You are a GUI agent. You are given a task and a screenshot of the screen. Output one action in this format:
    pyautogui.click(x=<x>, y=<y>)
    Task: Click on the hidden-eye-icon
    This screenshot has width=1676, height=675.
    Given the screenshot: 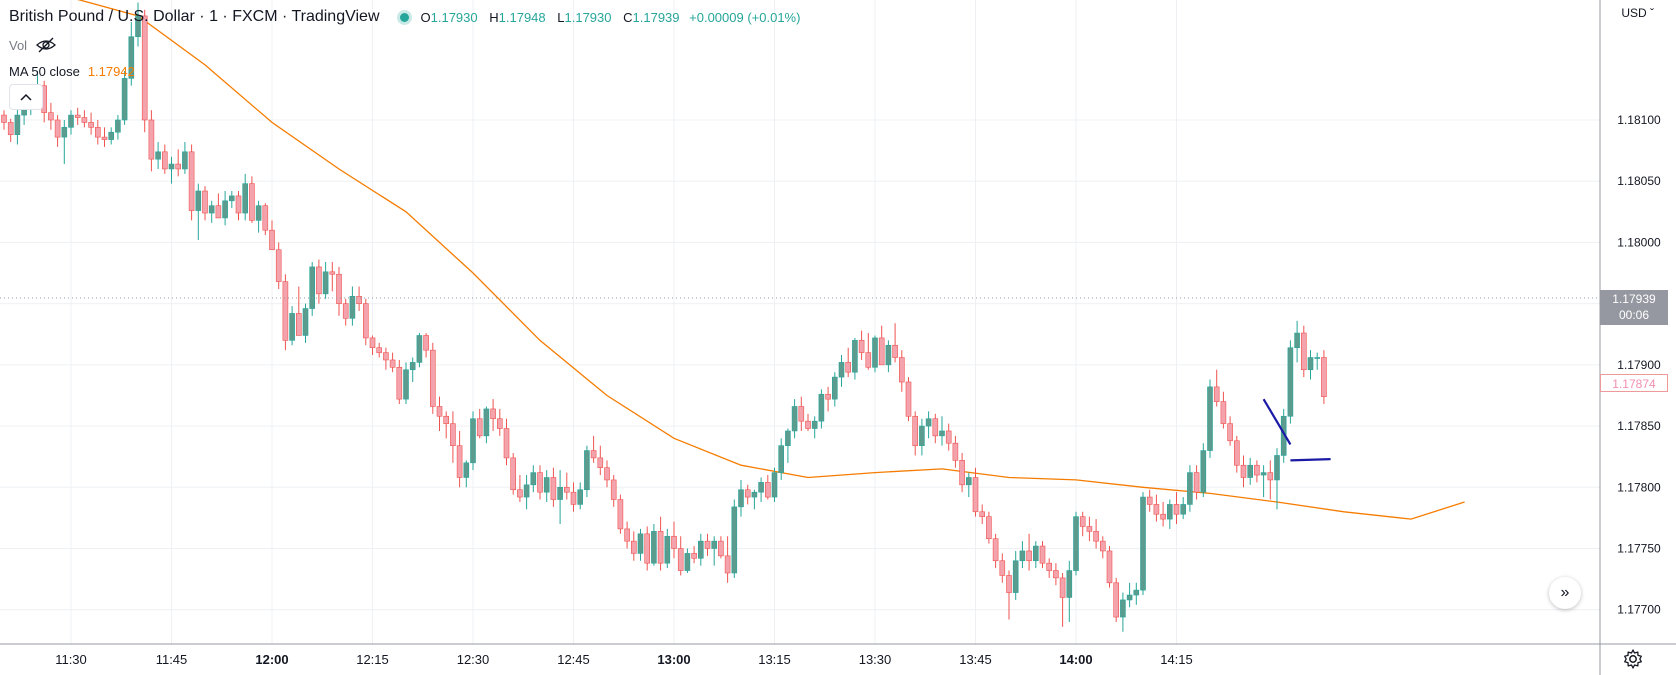 What is the action you would take?
    pyautogui.click(x=46, y=45)
    